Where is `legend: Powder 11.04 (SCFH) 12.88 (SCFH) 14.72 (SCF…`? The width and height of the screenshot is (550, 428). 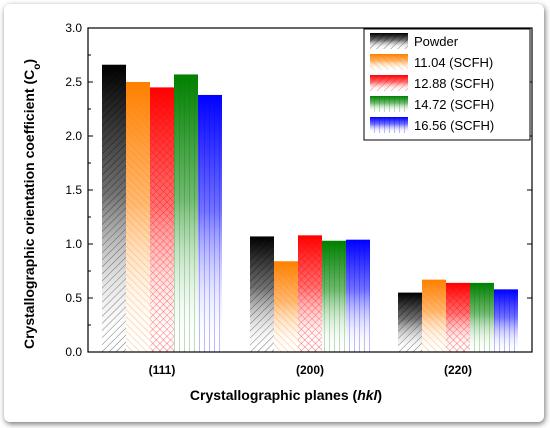
legend: Powder 11.04 (SCFH) 12.88 (SCFH) 14.72 (SCF… is located at coordinates (447, 84).